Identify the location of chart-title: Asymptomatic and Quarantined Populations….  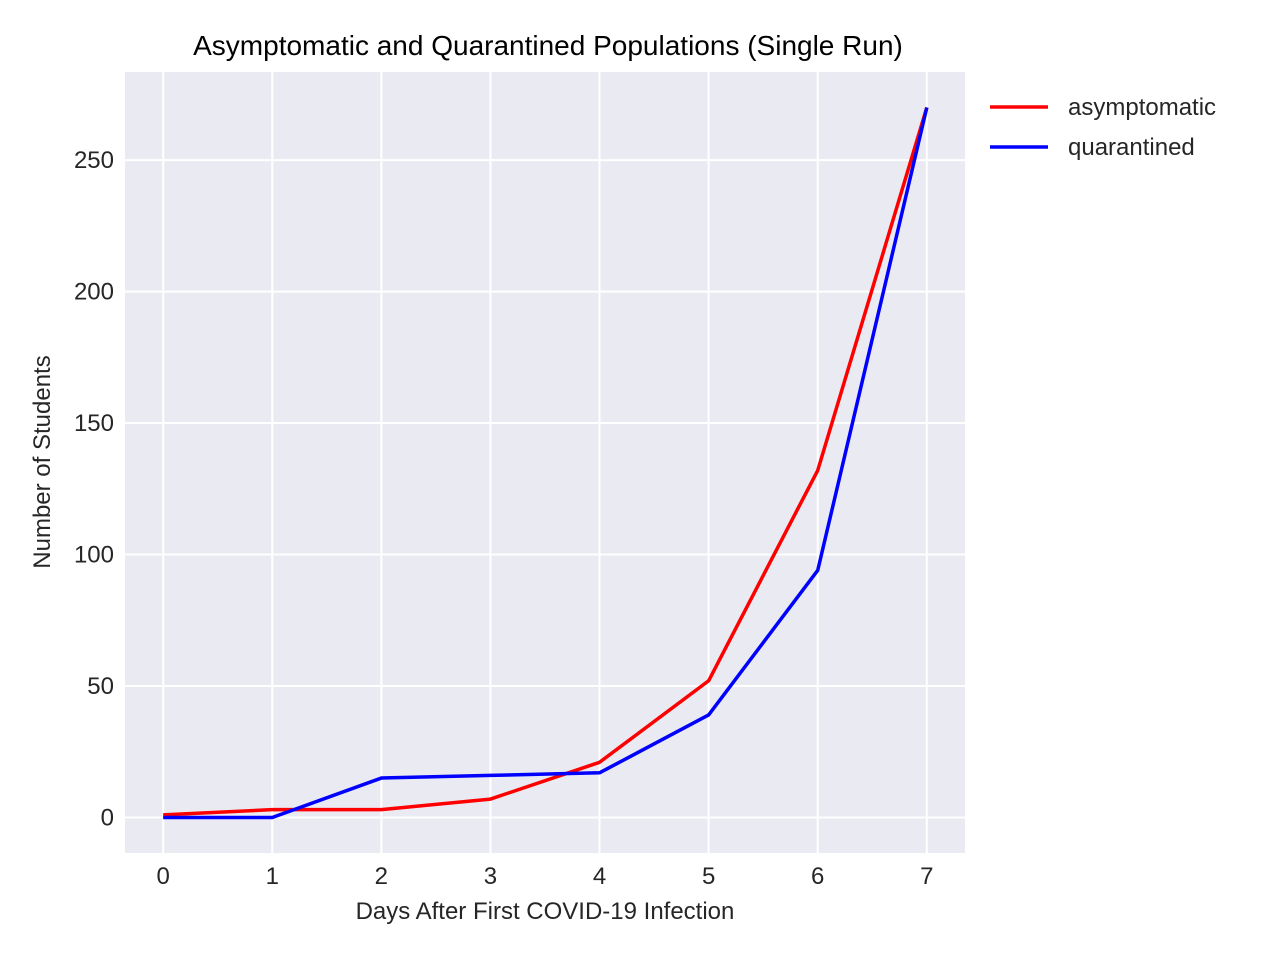
(548, 45).